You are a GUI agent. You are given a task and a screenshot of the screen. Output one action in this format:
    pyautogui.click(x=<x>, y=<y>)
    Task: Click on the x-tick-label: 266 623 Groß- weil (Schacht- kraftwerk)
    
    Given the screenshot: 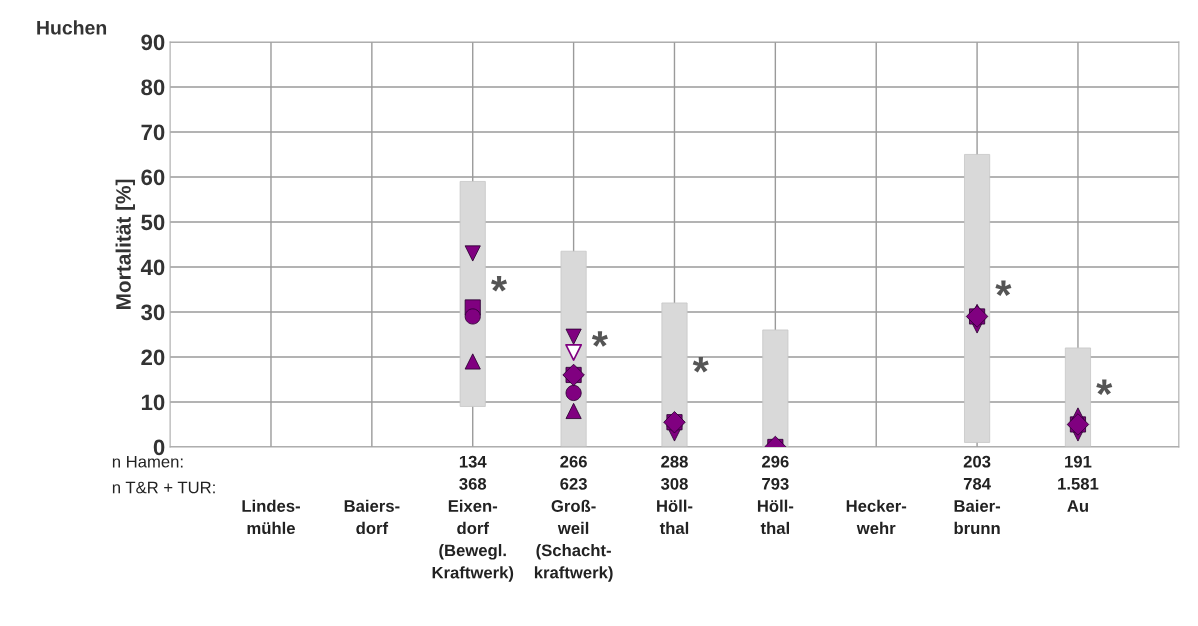 What is the action you would take?
    pyautogui.click(x=573, y=518)
    